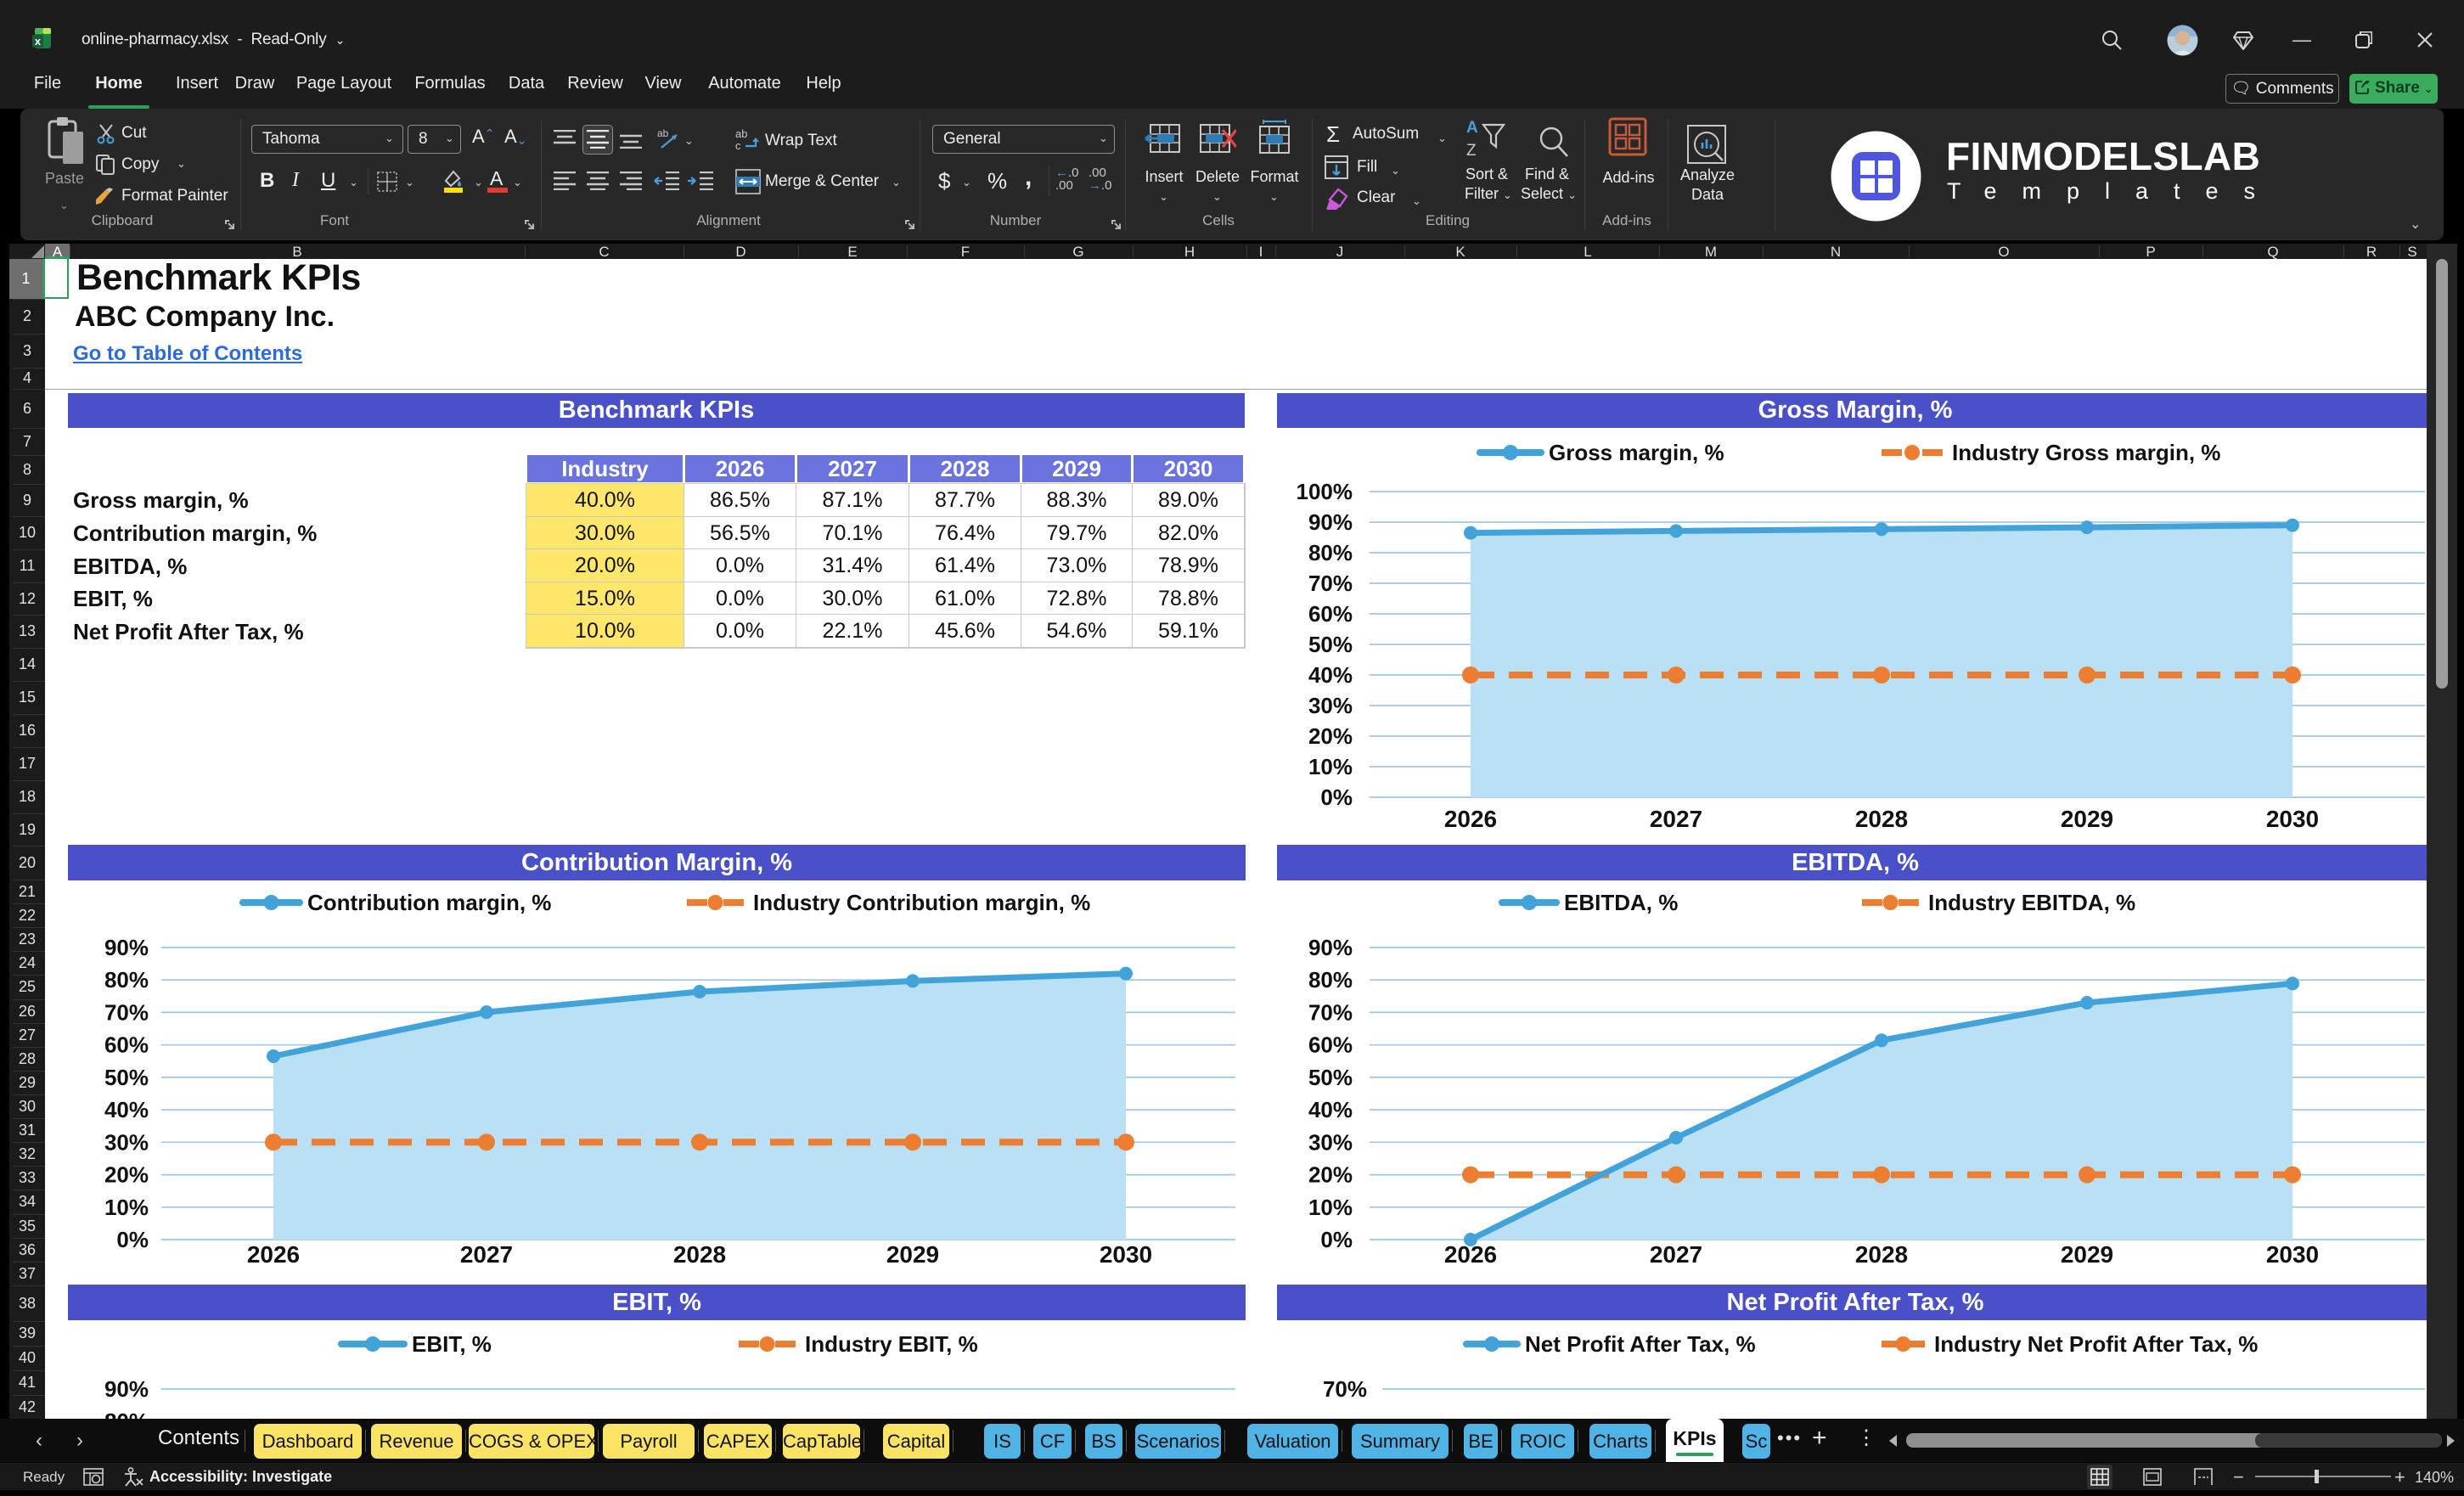 This screenshot has height=1496, width=2464. I want to click on svg-text: Net Profit After Tax, %, so click(1640, 1344).